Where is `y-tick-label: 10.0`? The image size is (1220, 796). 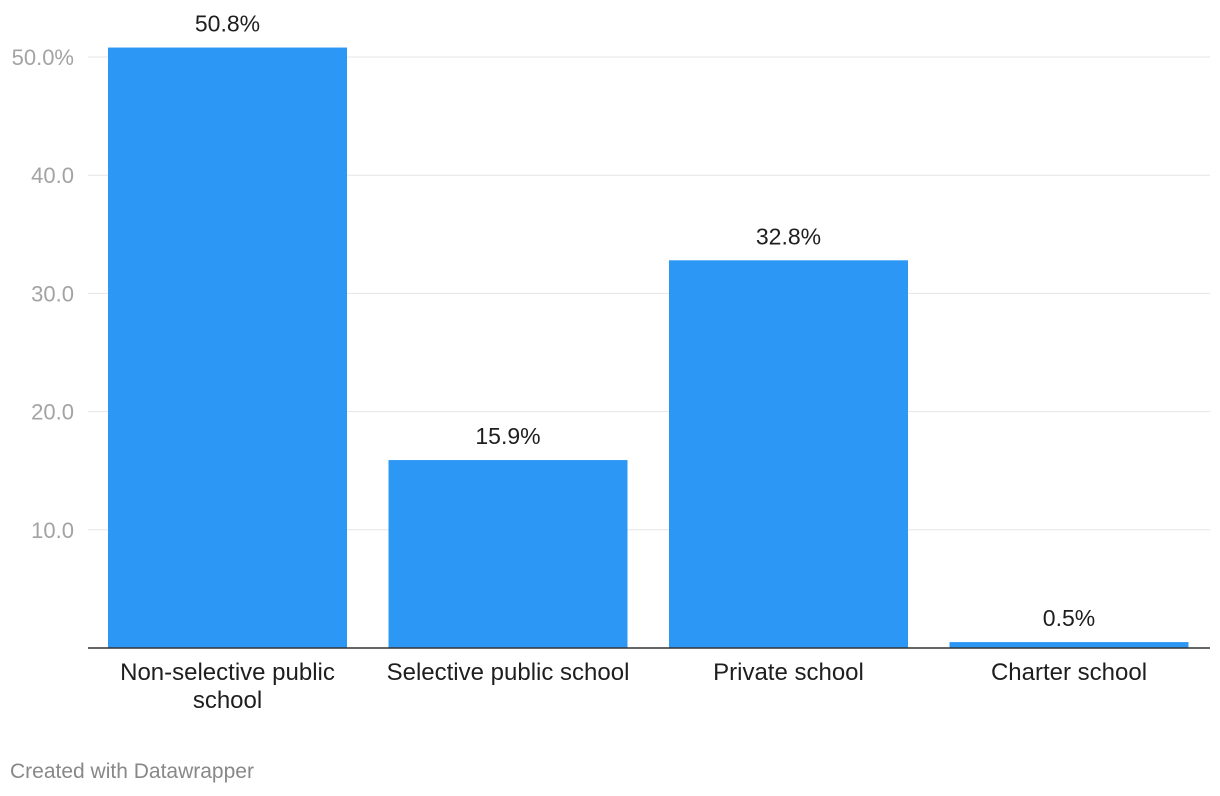
y-tick-label: 10.0 is located at coordinates (52, 530).